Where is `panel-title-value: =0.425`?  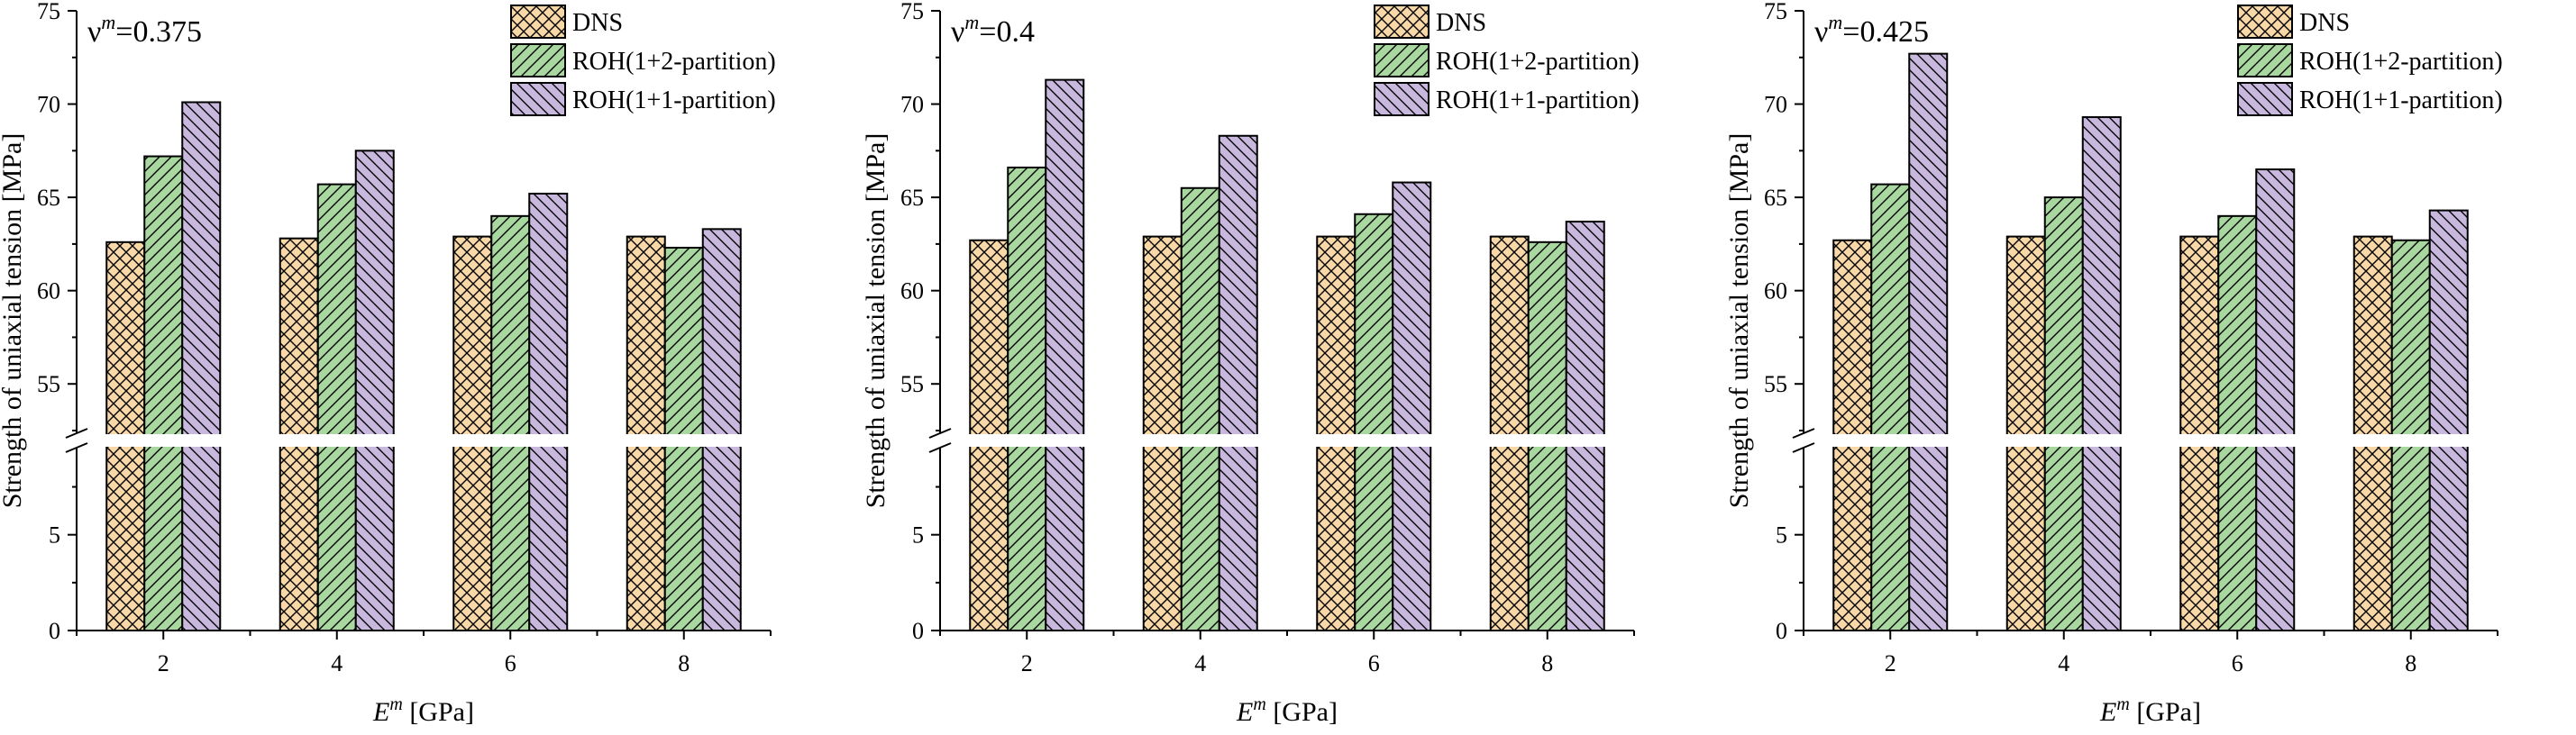
panel-title-value: =0.425 is located at coordinates (1885, 32).